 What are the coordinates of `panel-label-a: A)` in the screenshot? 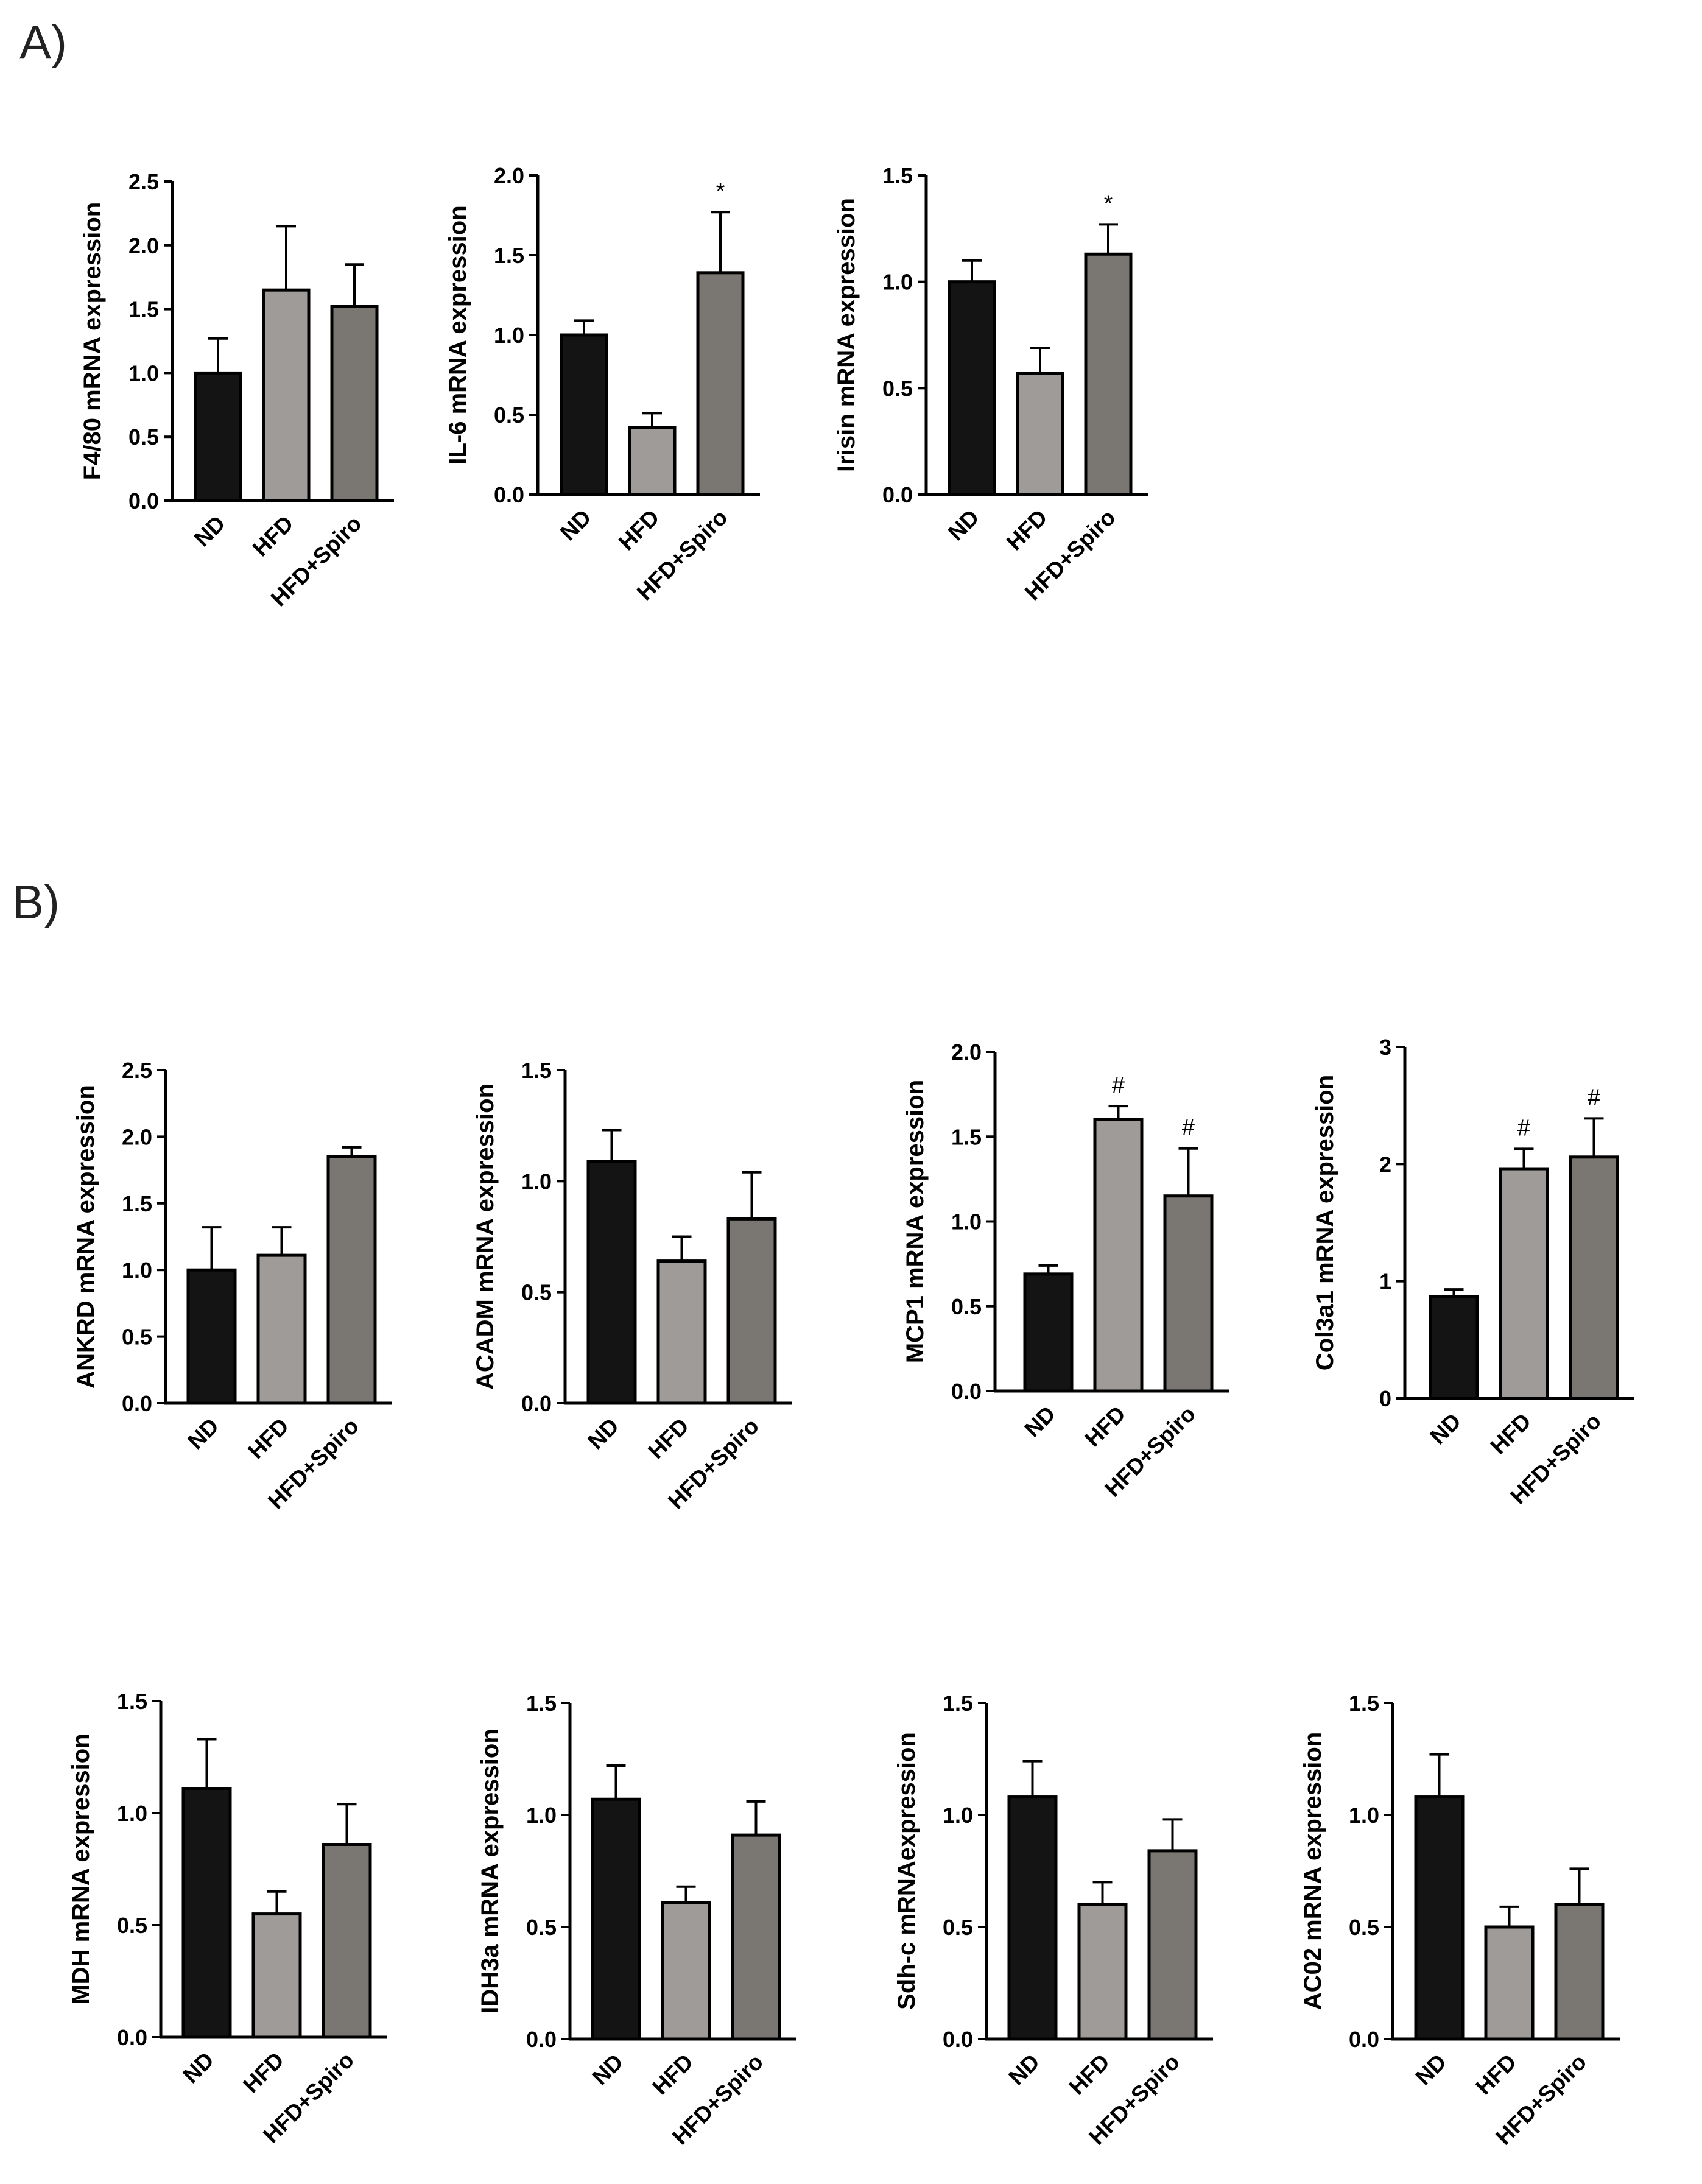 It's located at (43, 42).